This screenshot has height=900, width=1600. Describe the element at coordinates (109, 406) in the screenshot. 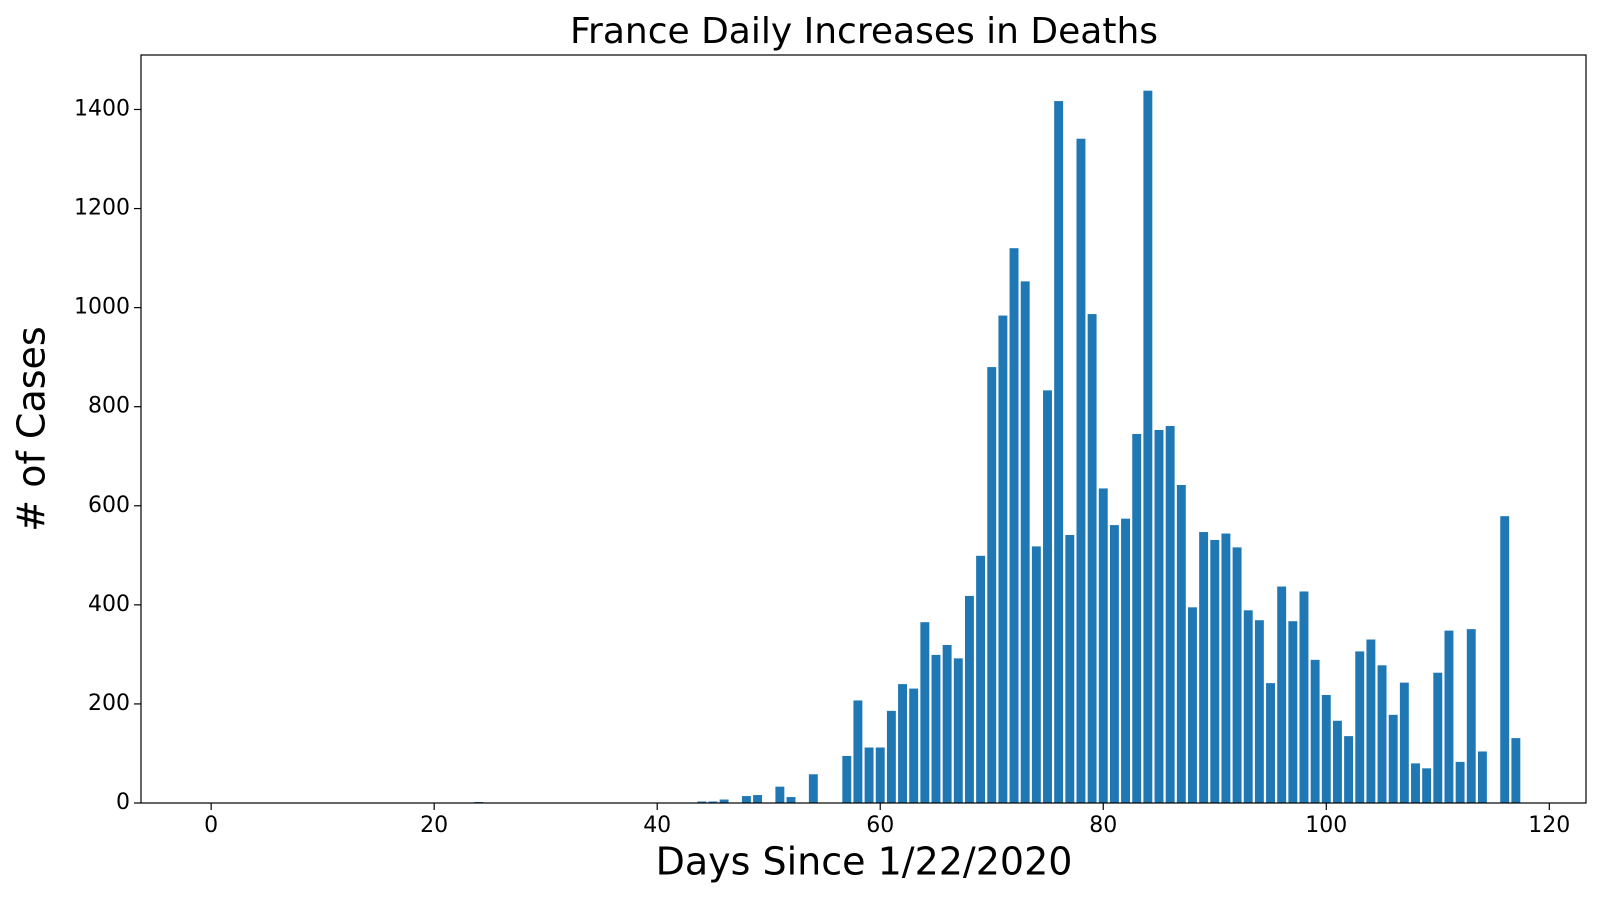

I see `y-tick-label: 800` at that location.